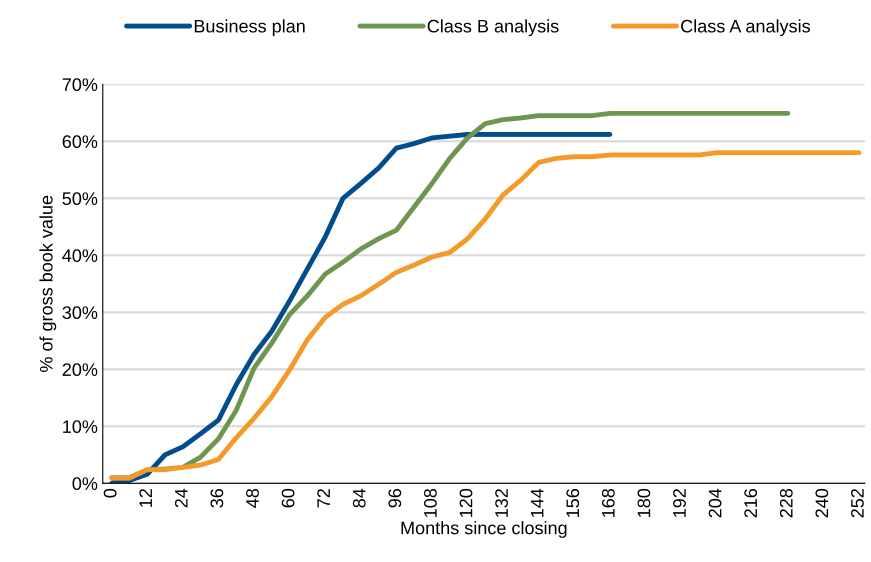 This screenshot has height=562, width=871. What do you see at coordinates (857, 503) in the screenshot?
I see `x-tick-label: 252` at bounding box center [857, 503].